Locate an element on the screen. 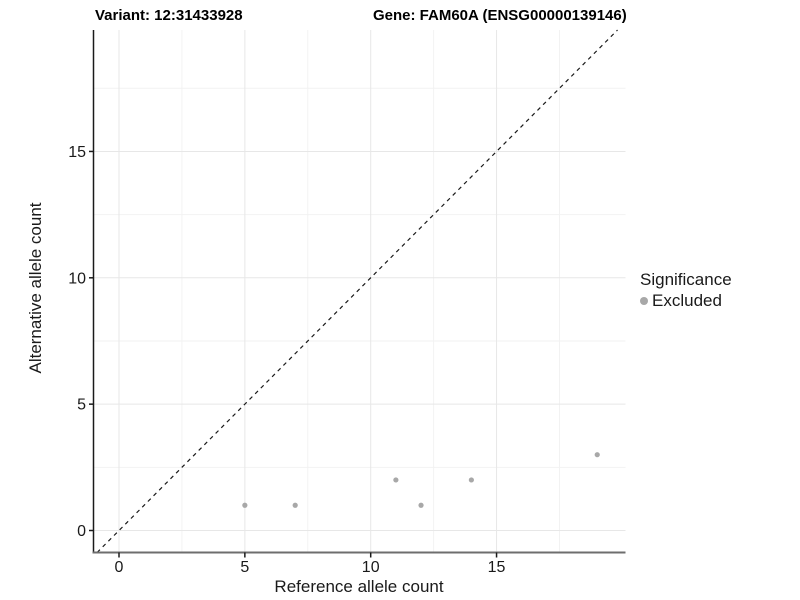 Image resolution: width=800 pixels, height=600 pixels. y-tick-label: 15 is located at coordinates (77, 152).